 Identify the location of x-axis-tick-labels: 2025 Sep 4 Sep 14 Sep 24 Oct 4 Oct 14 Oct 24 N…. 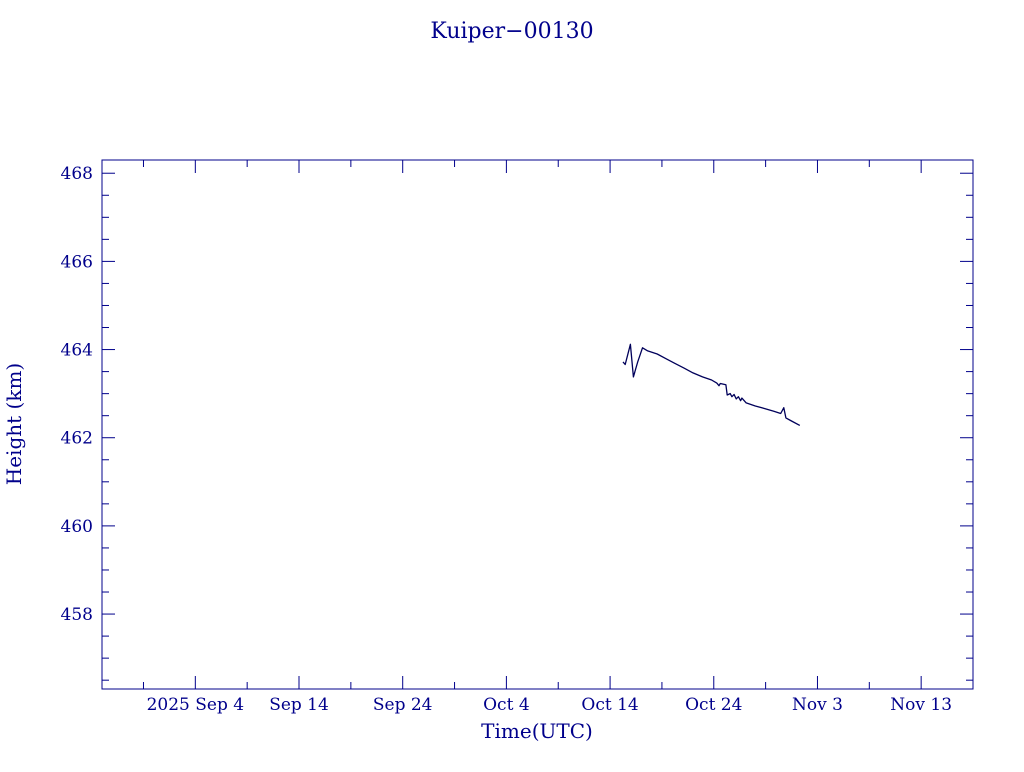
(549, 705).